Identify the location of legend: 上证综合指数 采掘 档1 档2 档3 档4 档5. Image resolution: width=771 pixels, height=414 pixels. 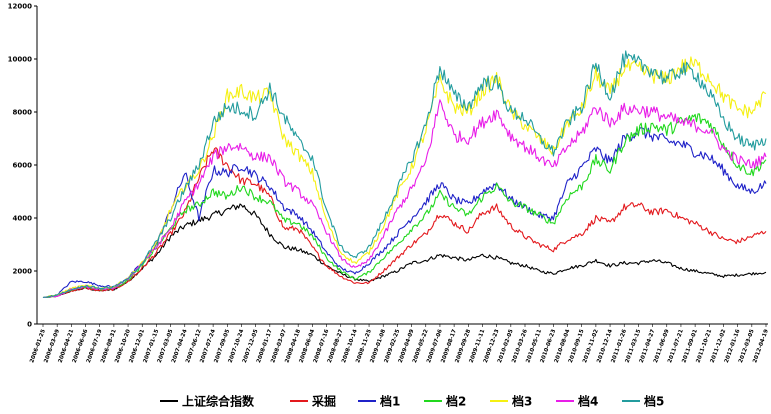
(412, 401).